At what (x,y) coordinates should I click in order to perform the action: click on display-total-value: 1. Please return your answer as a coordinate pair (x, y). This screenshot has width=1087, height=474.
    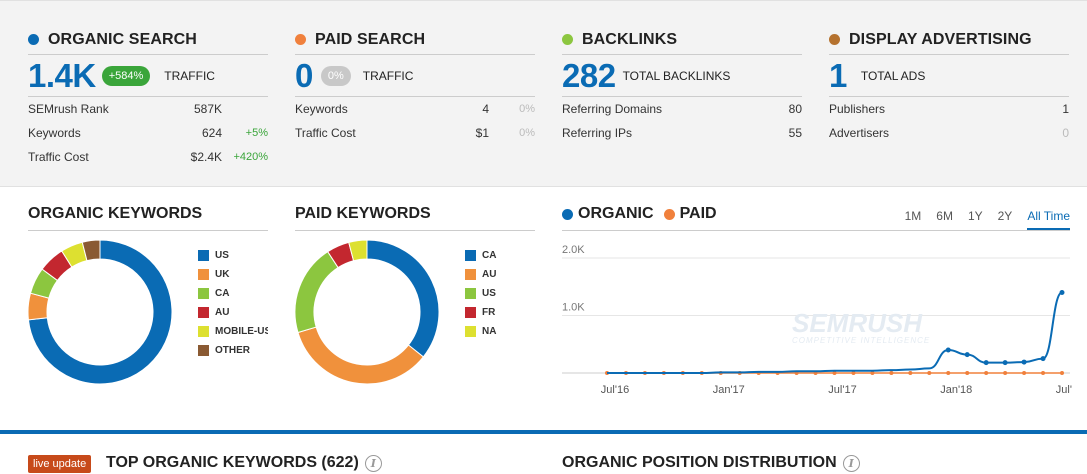
    Looking at the image, I should click on (838, 75).